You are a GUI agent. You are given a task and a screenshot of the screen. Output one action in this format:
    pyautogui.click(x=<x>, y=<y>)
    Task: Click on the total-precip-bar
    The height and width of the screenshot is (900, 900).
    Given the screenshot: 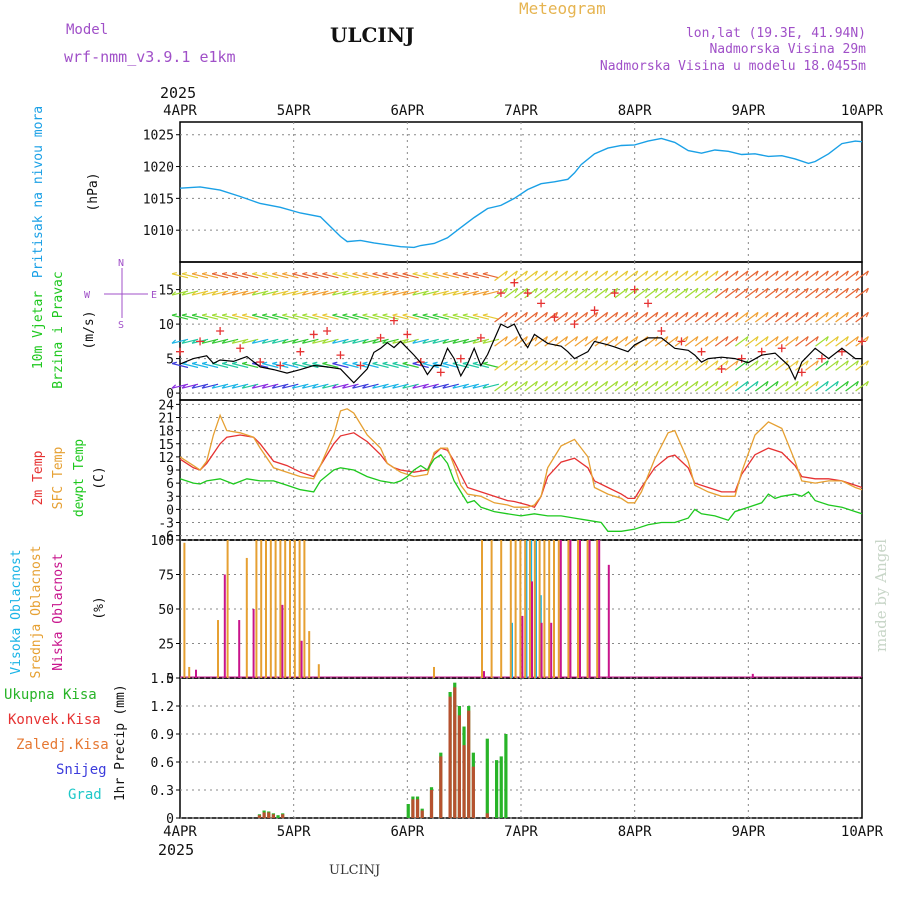 What is the action you would take?
    pyautogui.click(x=278, y=816)
    